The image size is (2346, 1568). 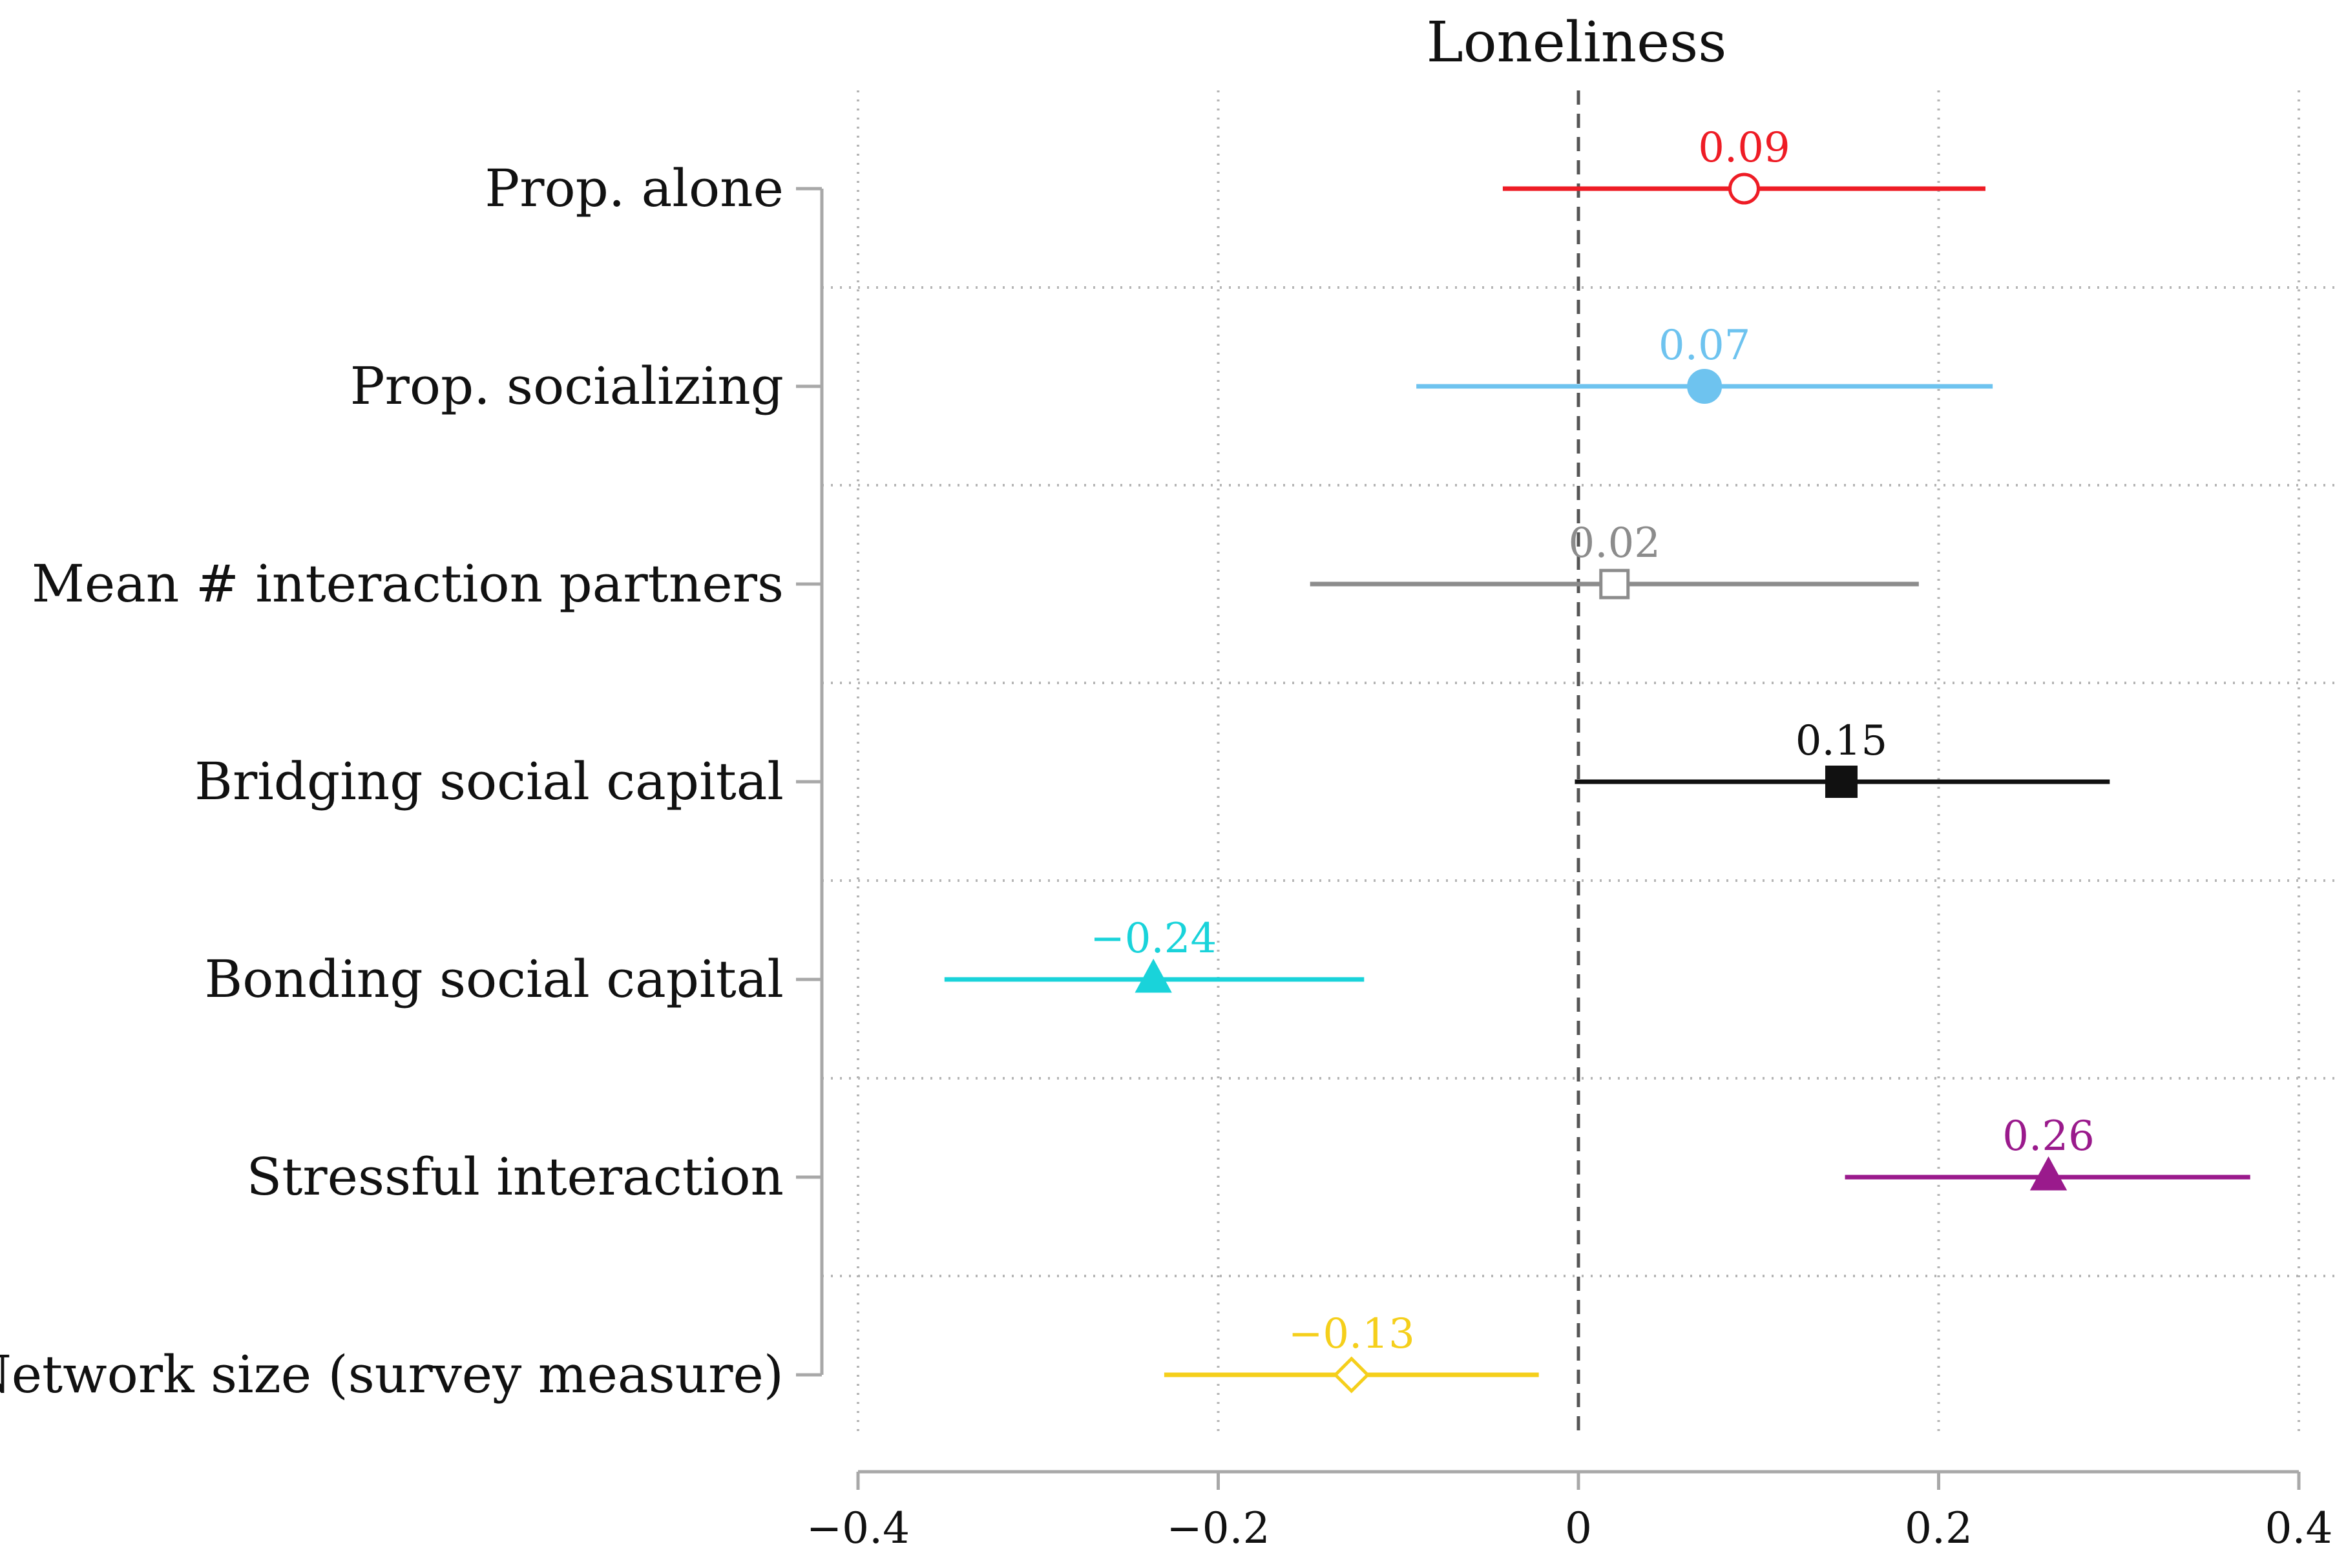 What do you see at coordinates (975, 566) in the screenshot?
I see `series-row: Mean # interaction partners 0.02` at bounding box center [975, 566].